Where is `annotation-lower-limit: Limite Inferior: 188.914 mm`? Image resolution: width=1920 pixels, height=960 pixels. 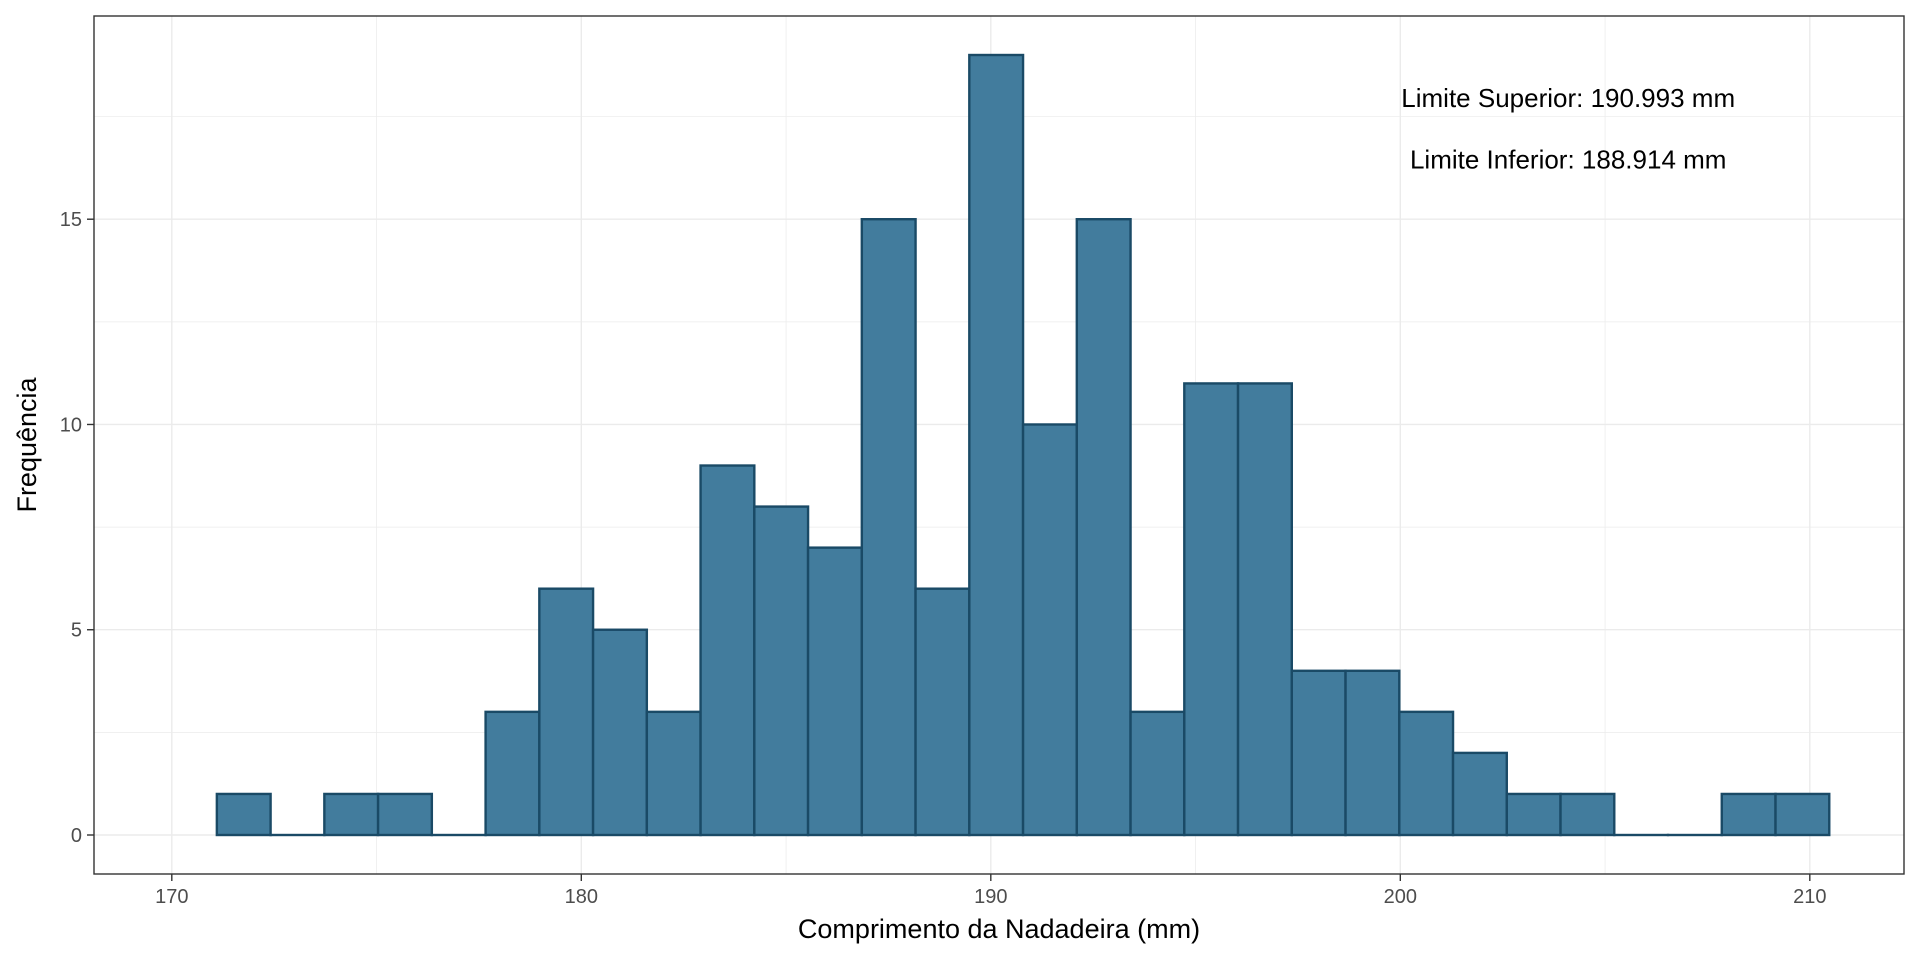 annotation-lower-limit: Limite Inferior: 188.914 mm is located at coordinates (1568, 160).